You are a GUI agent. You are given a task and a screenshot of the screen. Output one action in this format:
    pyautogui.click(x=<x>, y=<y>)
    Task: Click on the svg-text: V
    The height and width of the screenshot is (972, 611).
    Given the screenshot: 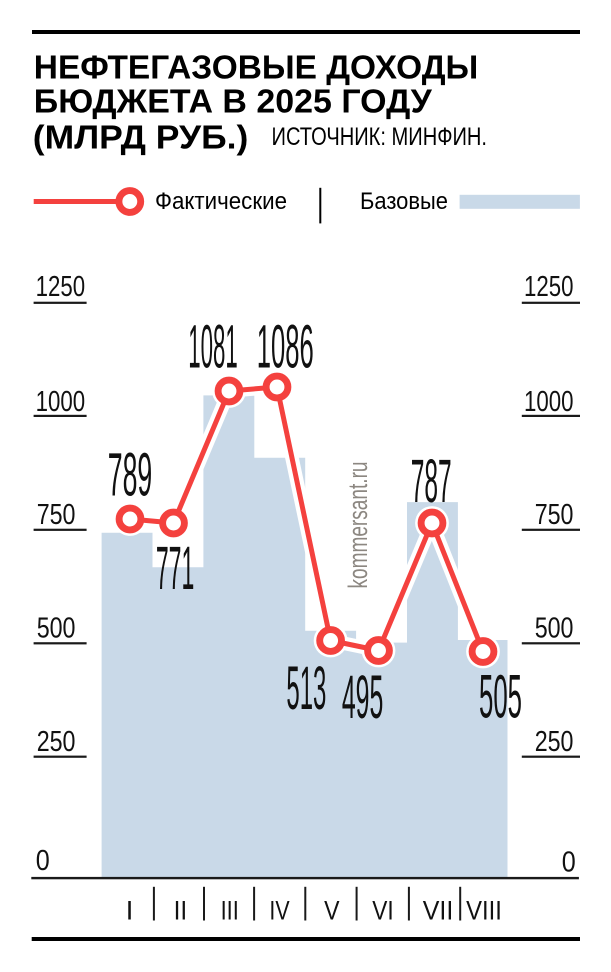 What is the action you would take?
    pyautogui.click(x=332, y=910)
    